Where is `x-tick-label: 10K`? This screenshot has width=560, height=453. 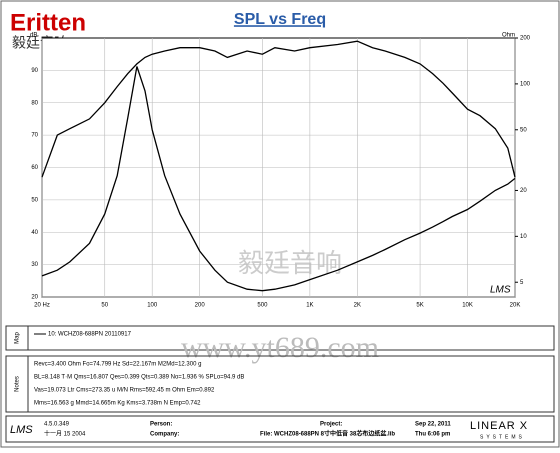
x-tick-label: 10K is located at coordinates (467, 306).